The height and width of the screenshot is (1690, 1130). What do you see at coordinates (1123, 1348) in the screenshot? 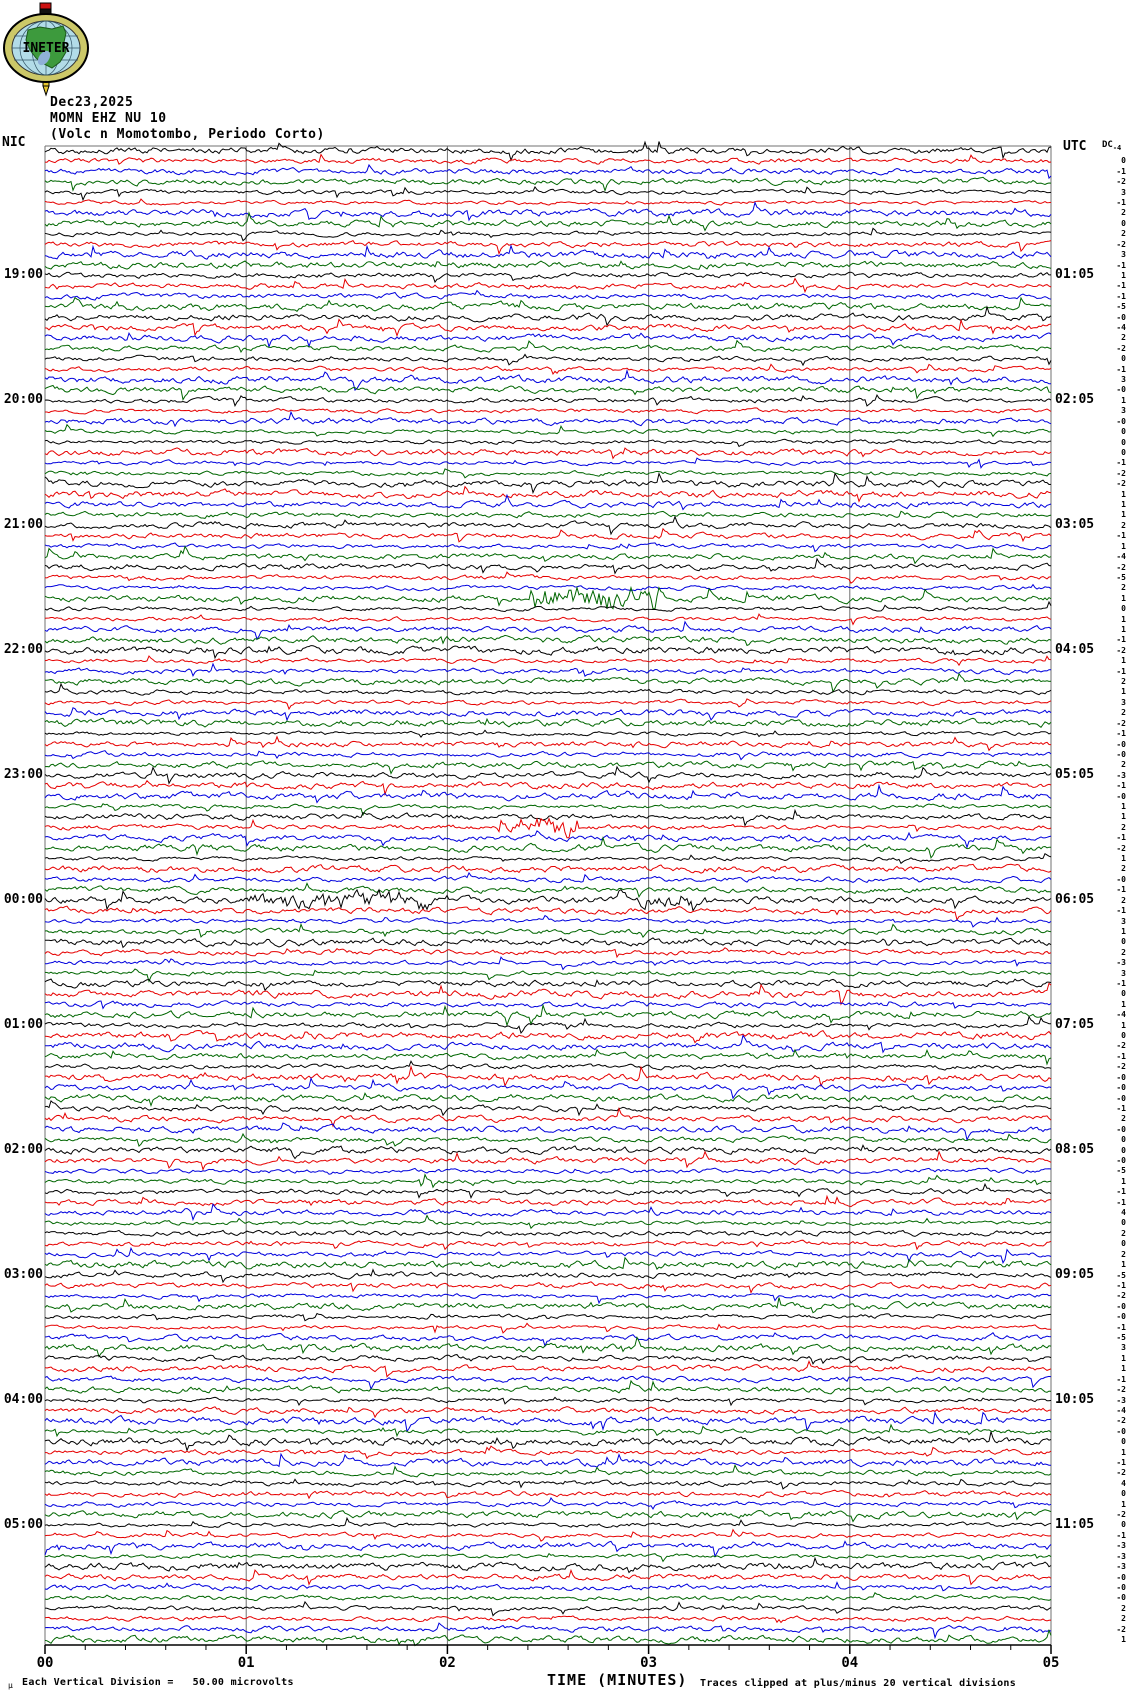
I see `dc-offset-value: 3` at bounding box center [1123, 1348].